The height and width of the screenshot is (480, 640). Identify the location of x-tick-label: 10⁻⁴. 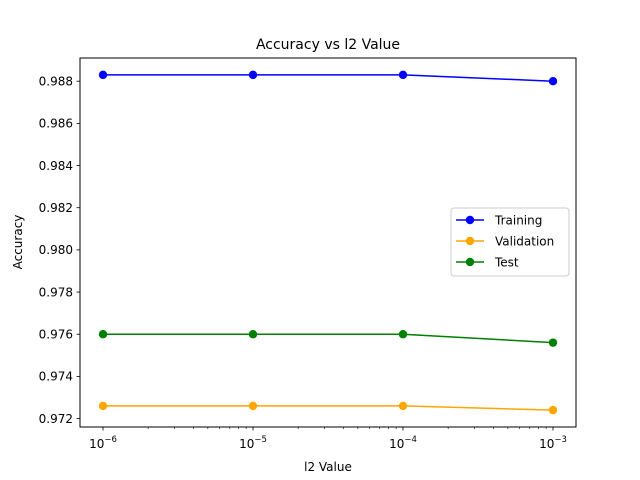
(403, 443).